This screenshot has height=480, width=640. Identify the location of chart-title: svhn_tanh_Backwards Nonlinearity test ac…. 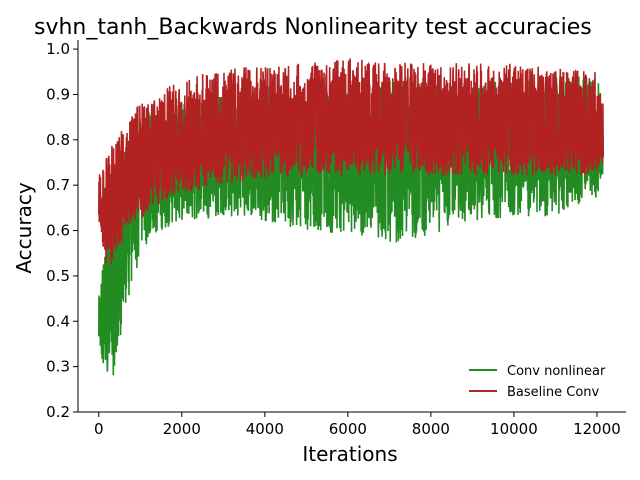
(313, 27).